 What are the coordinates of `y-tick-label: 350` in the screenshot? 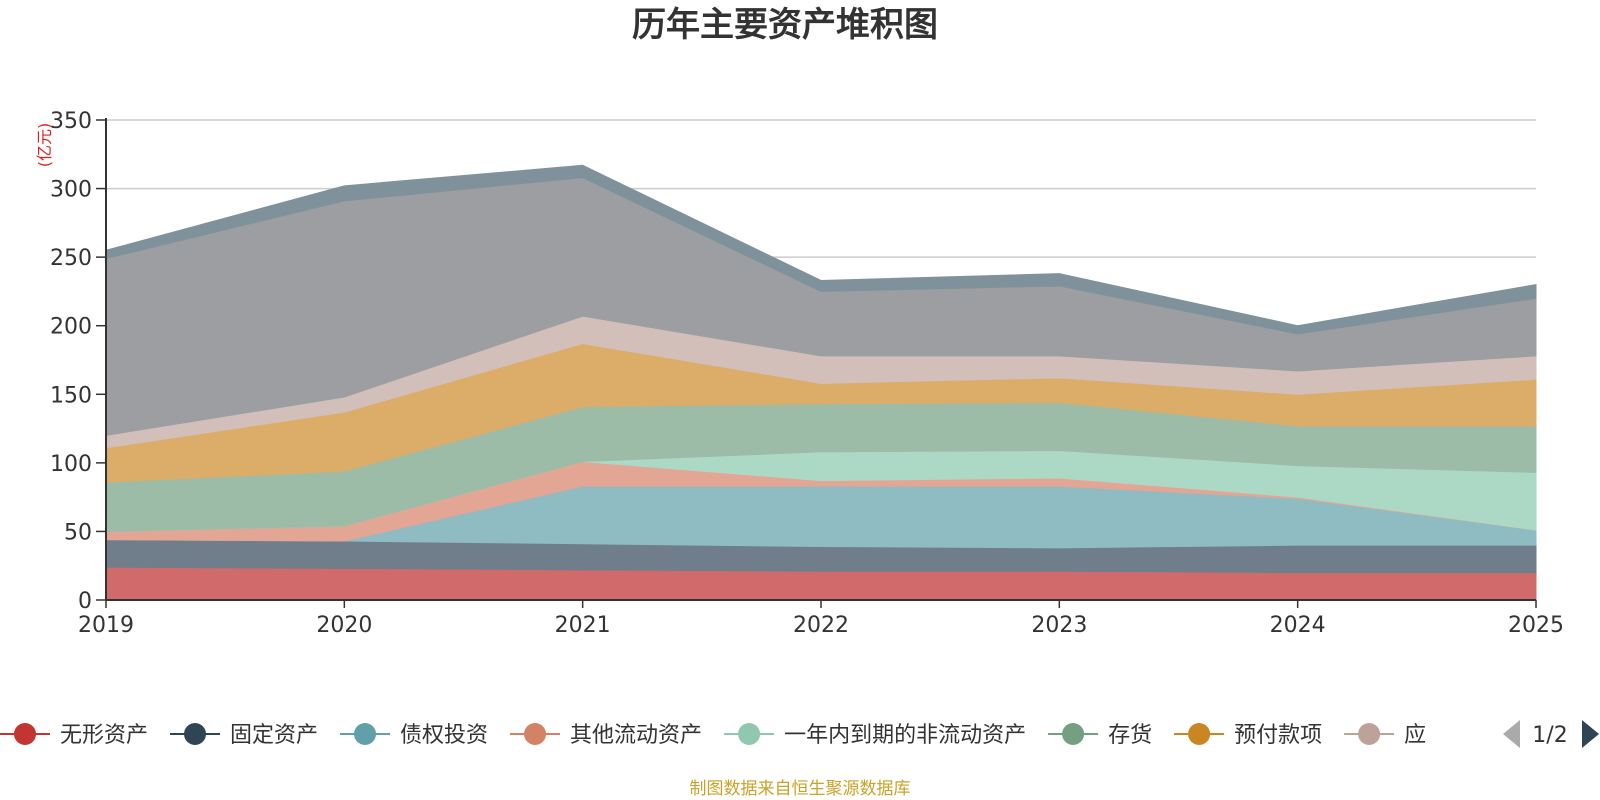 It's located at (71, 121).